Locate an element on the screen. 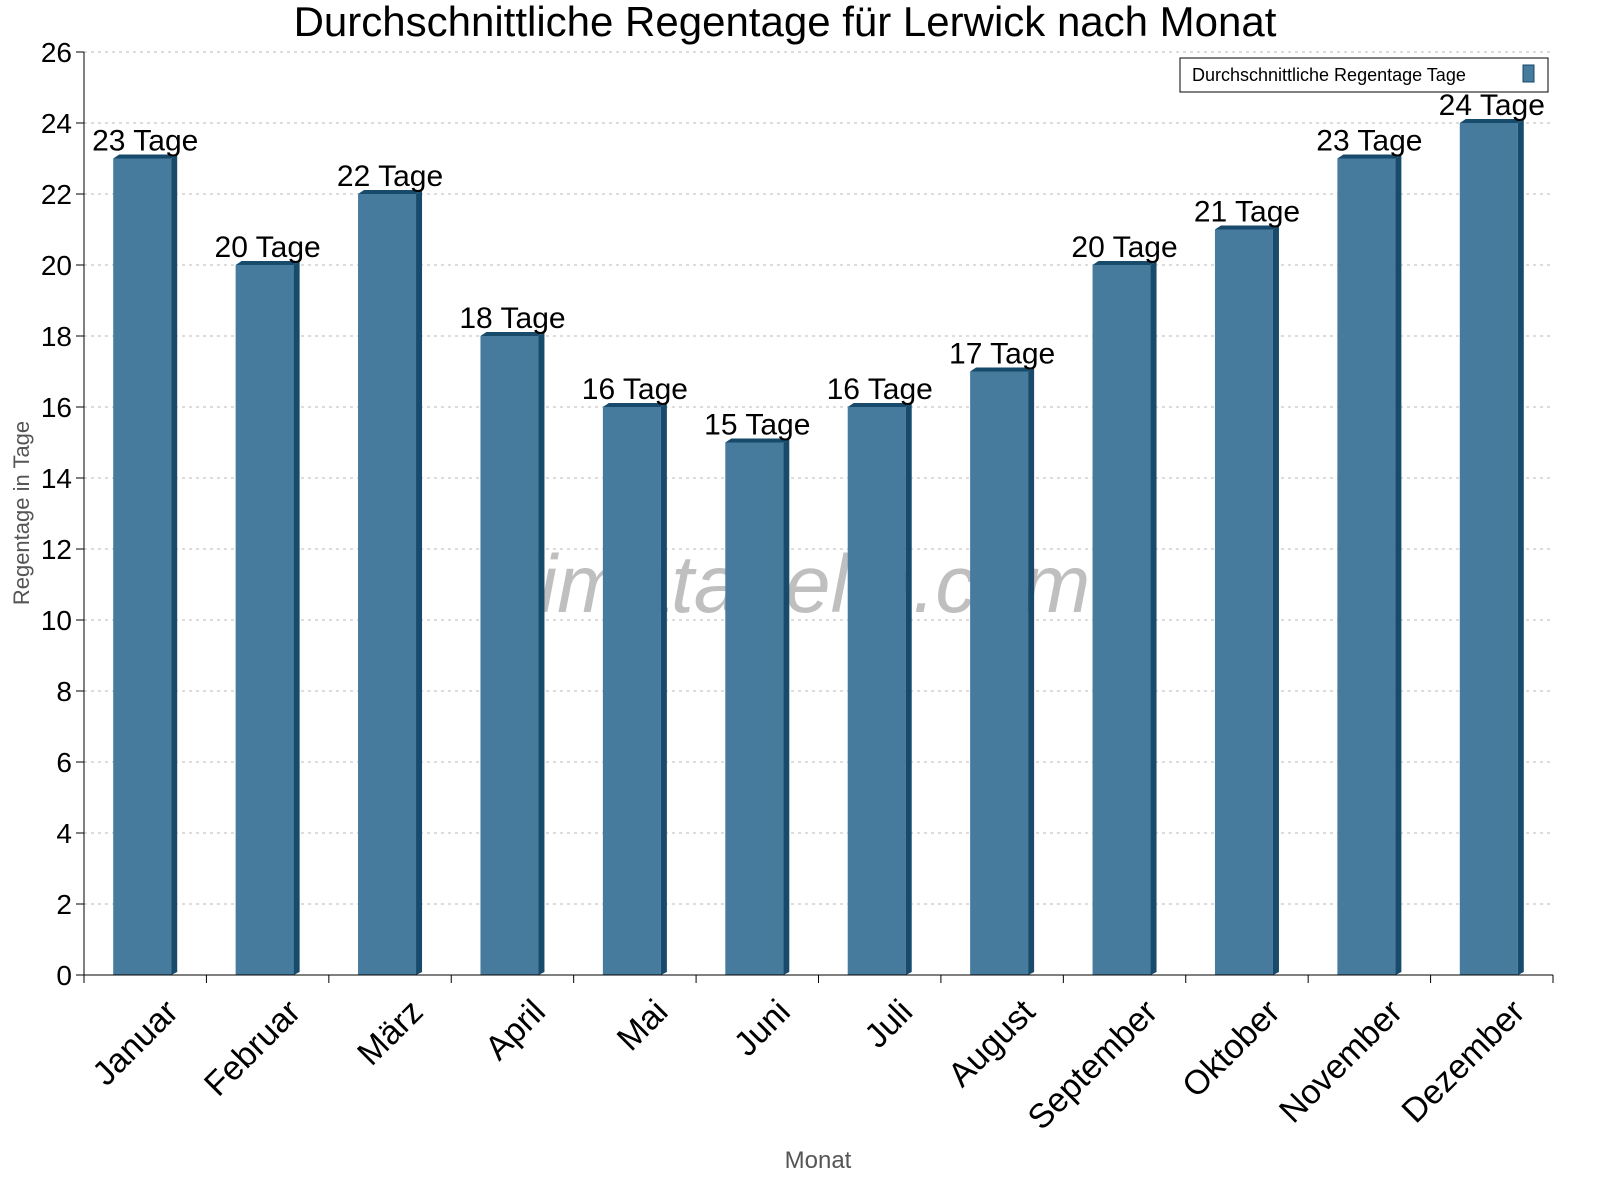 The width and height of the screenshot is (1600, 1200). y-tick-label: 6 is located at coordinates (64, 762).